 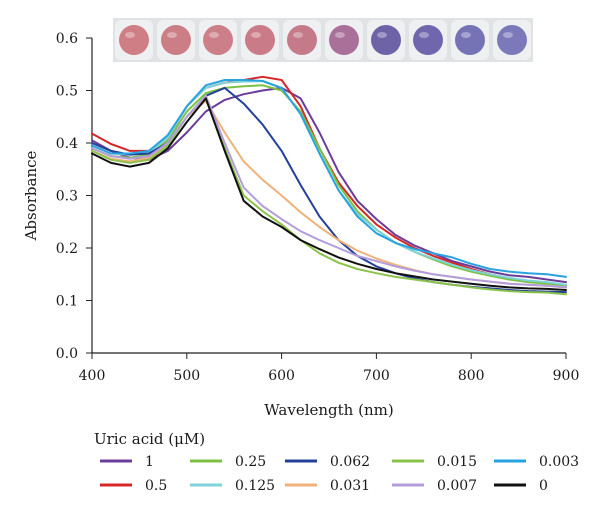 What do you see at coordinates (67, 249) in the screenshot?
I see `y-tick-label: 0.2` at bounding box center [67, 249].